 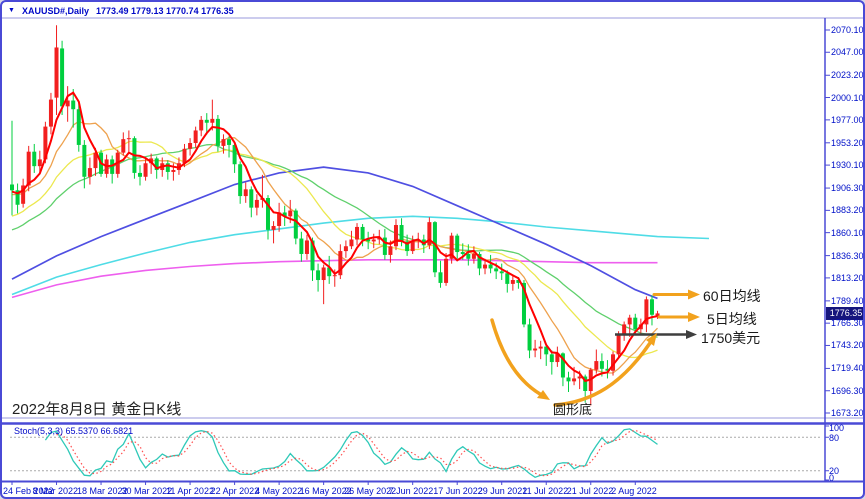 I want to click on stoch-d-line, so click(x=357, y=453).